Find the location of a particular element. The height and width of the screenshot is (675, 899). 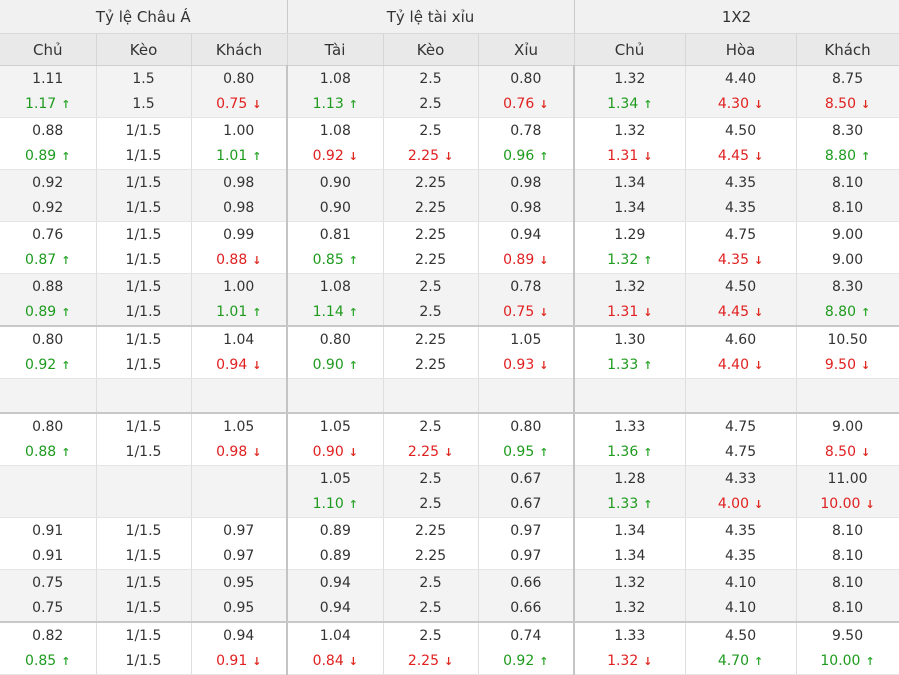

odds-cell: 0.99 0.88 ↓ is located at coordinates (240, 247).